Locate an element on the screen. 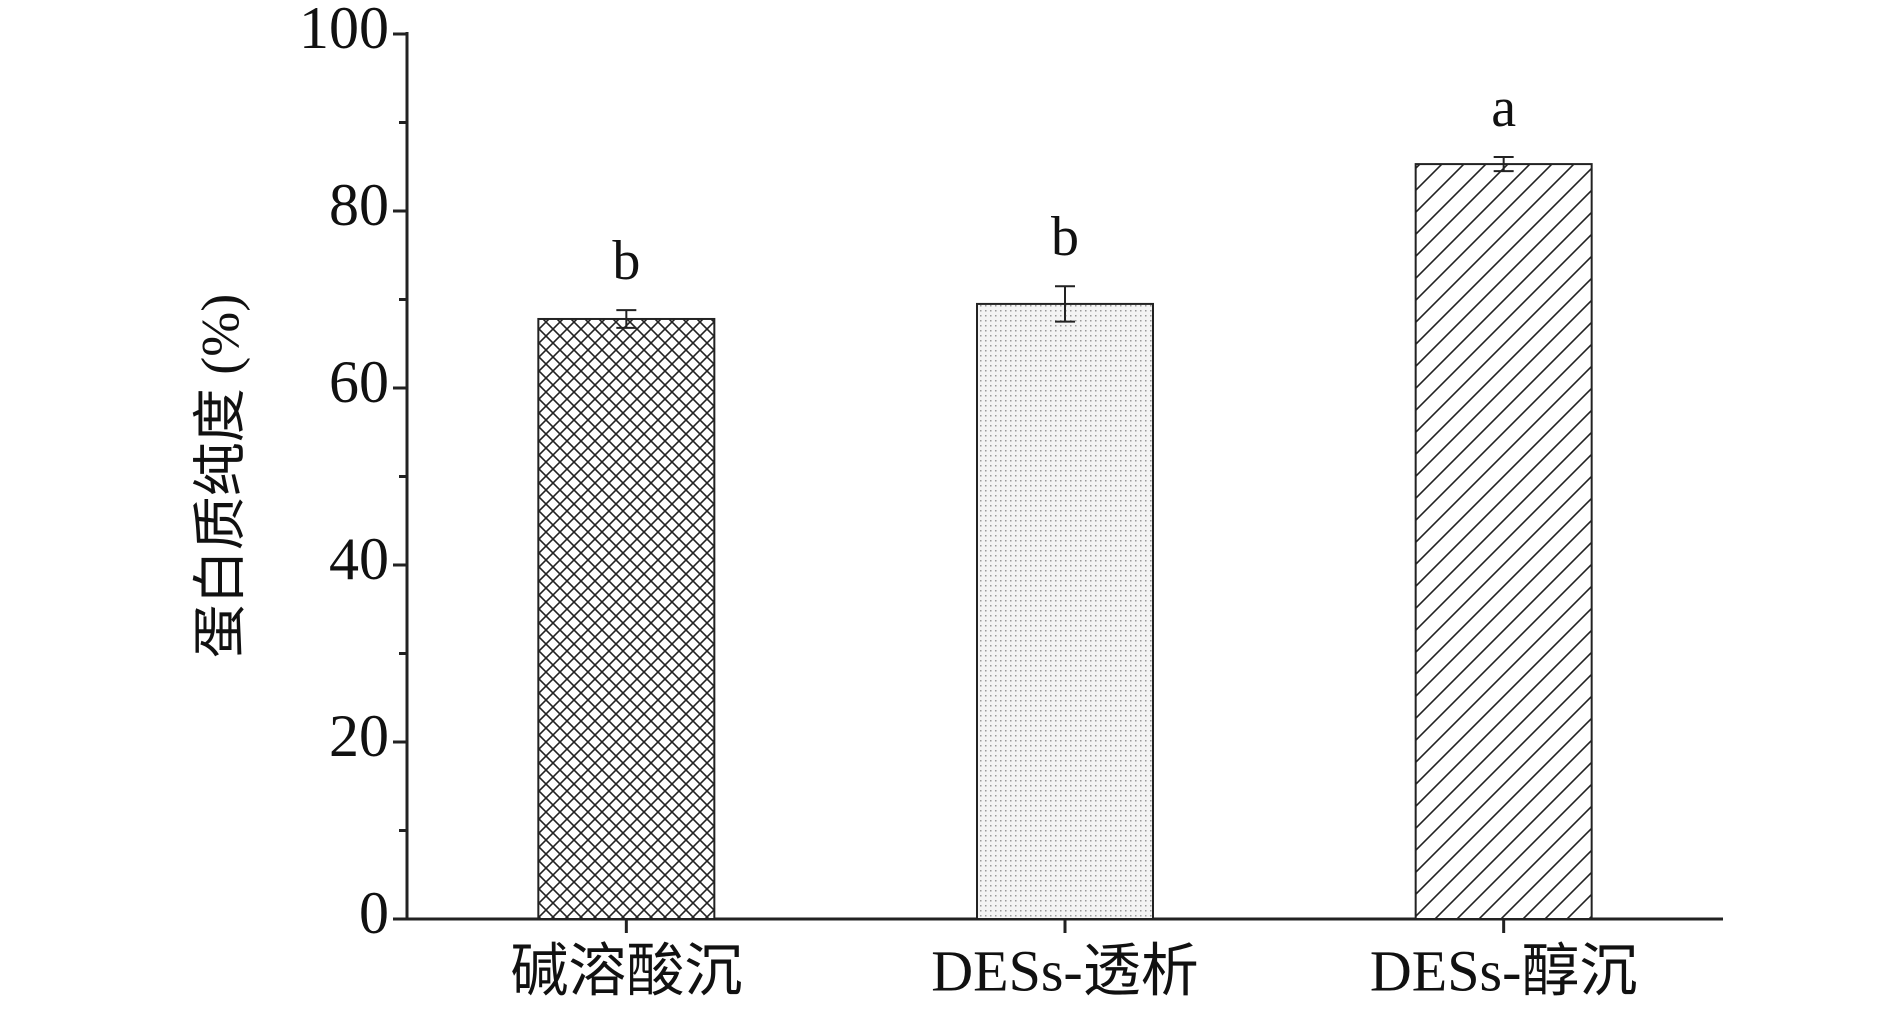 The width and height of the screenshot is (1890, 1009). y-tick-label: 0 is located at coordinates (374, 913).